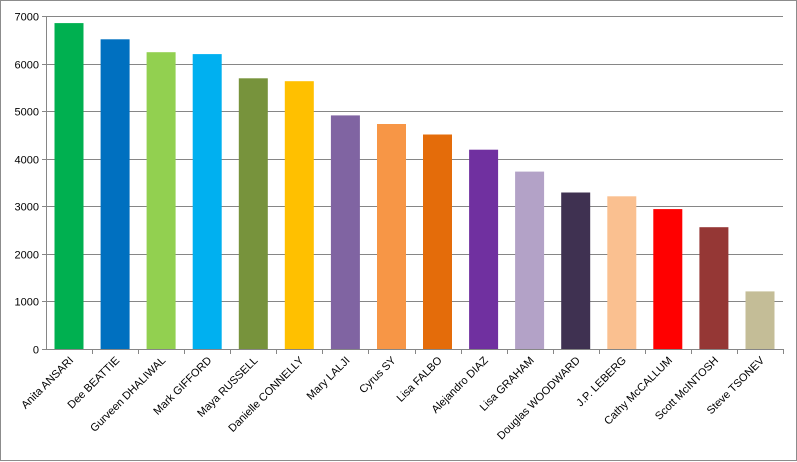  I want to click on y-tick-label: 5000, so click(27, 113).